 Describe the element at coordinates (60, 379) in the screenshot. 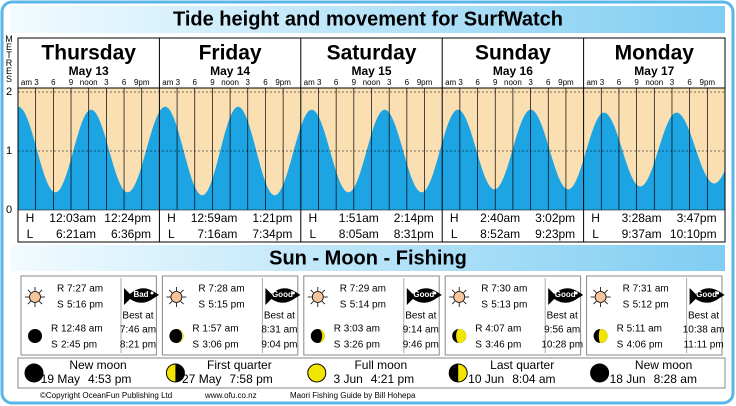

I see `phase-date: 19 May` at that location.